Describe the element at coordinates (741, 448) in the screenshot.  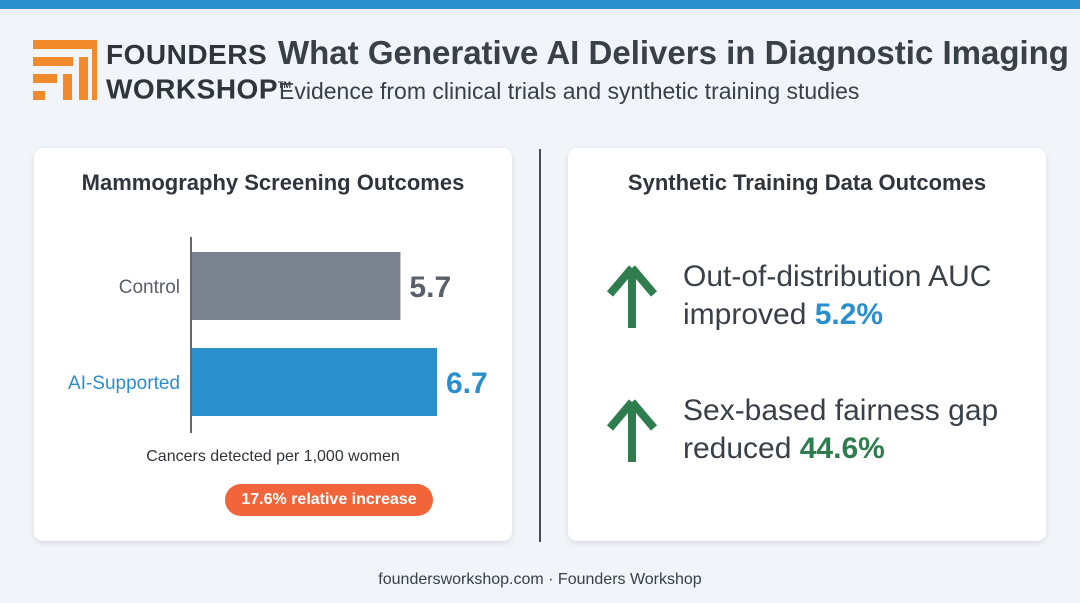
I see `metric-fairness-gap-prefix: reduced` at that location.